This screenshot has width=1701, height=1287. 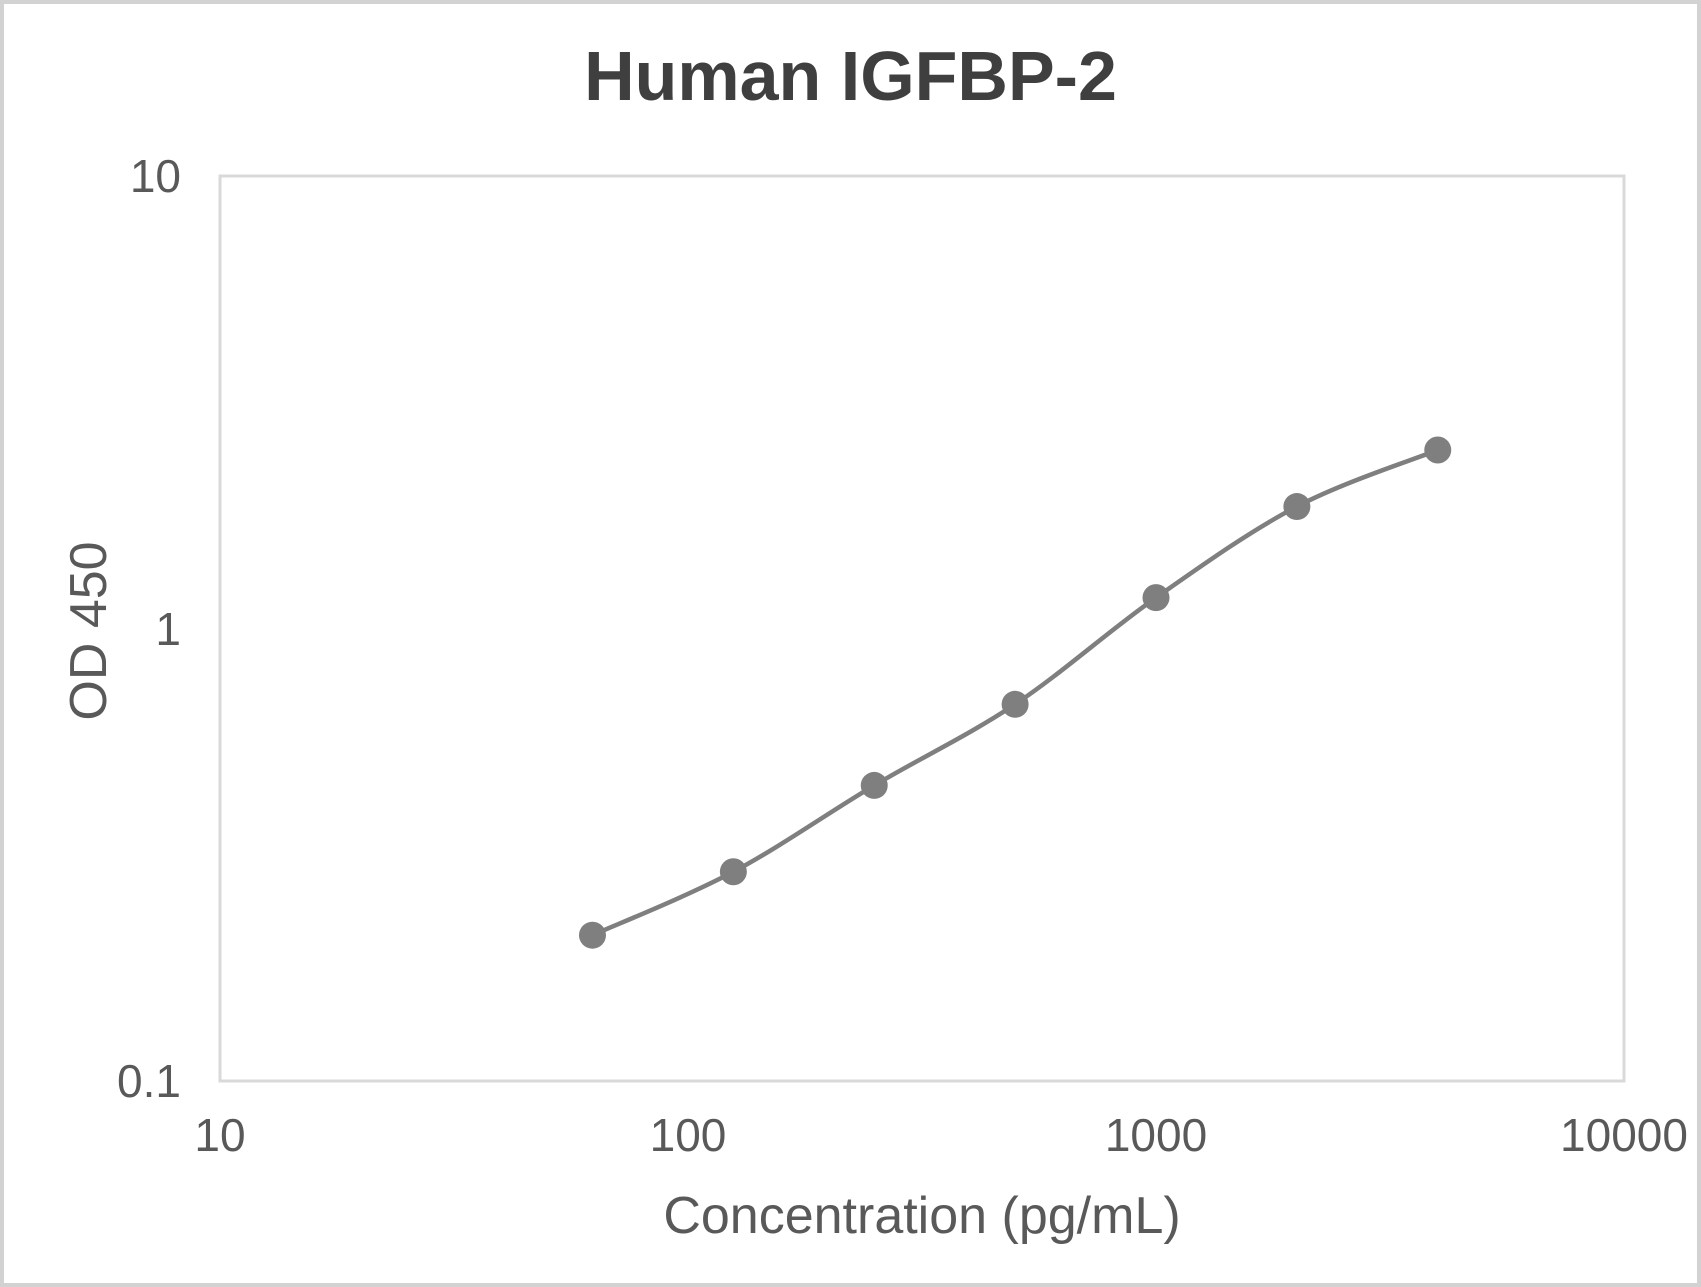 What do you see at coordinates (149, 1081) in the screenshot?
I see `y-tick-label-0.1: 0.1` at bounding box center [149, 1081].